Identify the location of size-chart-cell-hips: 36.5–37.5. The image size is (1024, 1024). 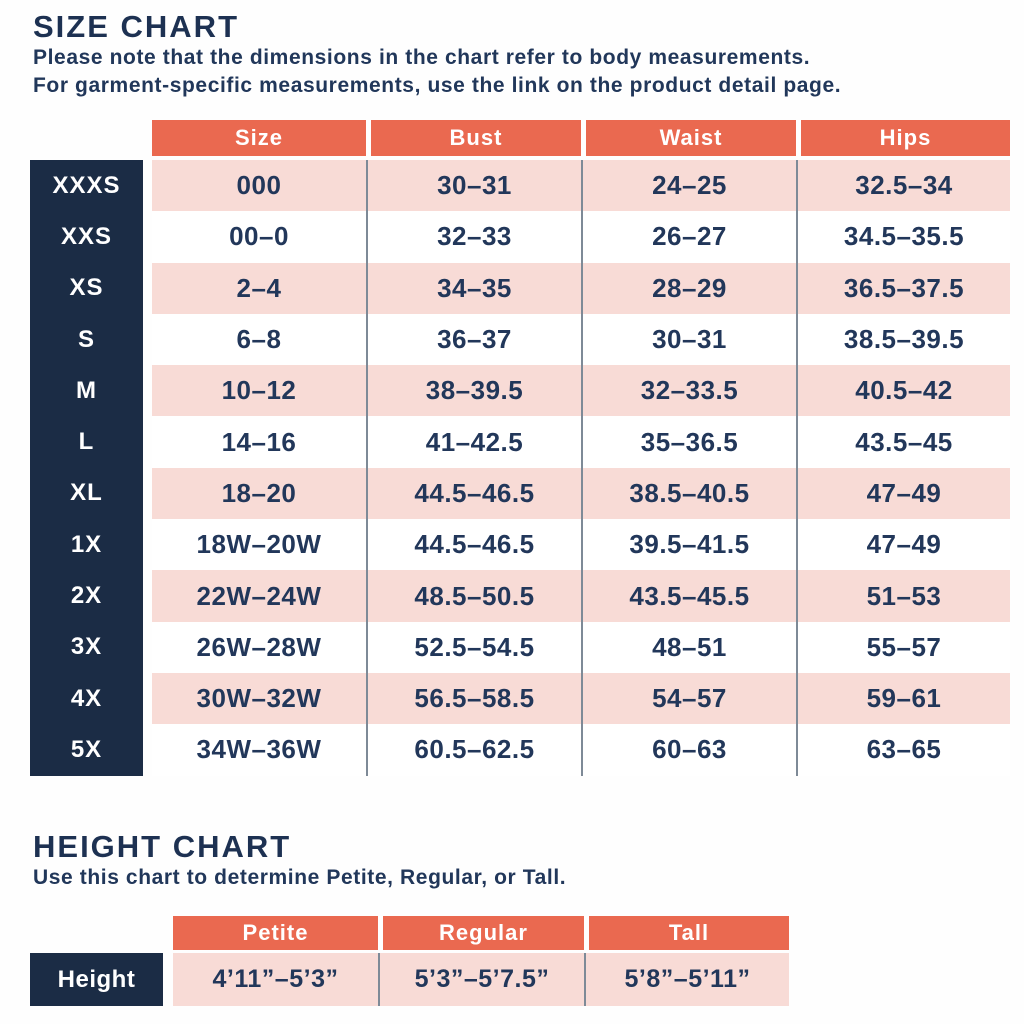
(903, 288).